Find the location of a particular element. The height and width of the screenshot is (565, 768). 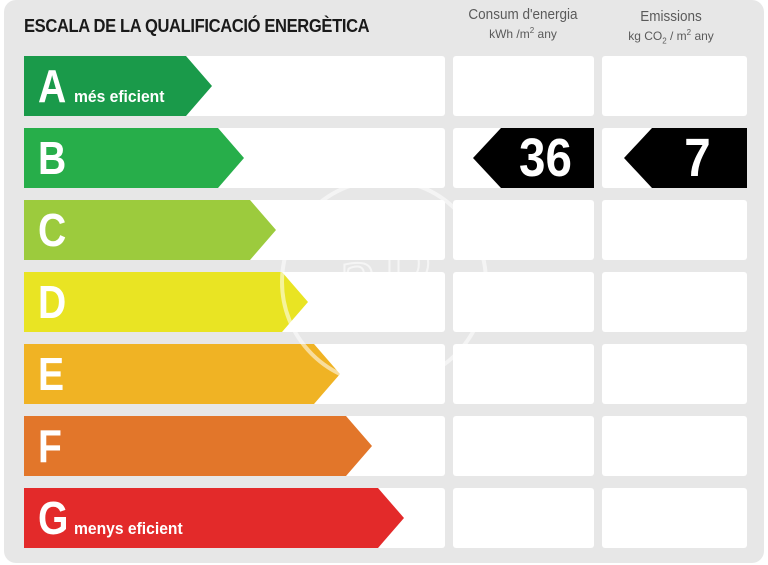

emissions-result-marker-value: 7 is located at coordinates (697, 158).